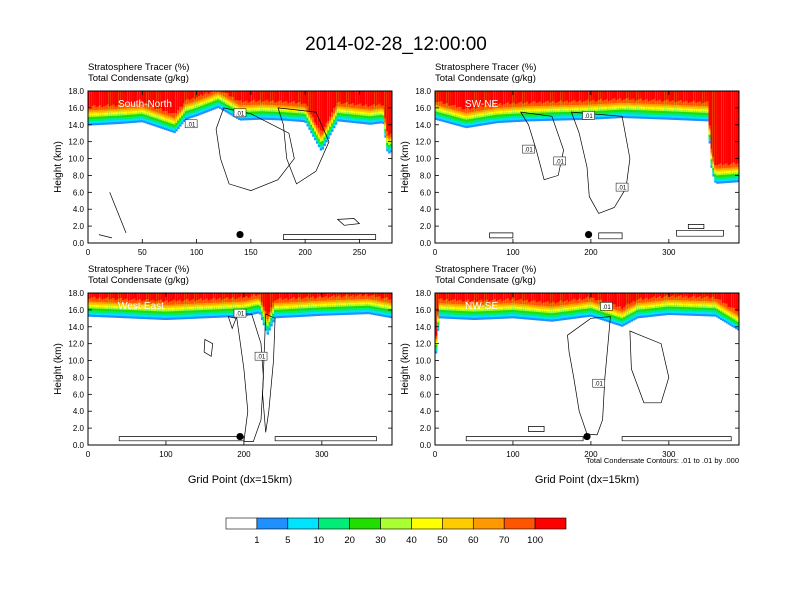  What do you see at coordinates (426, 243) in the screenshot?
I see `y-tick-label: 0.0` at bounding box center [426, 243].